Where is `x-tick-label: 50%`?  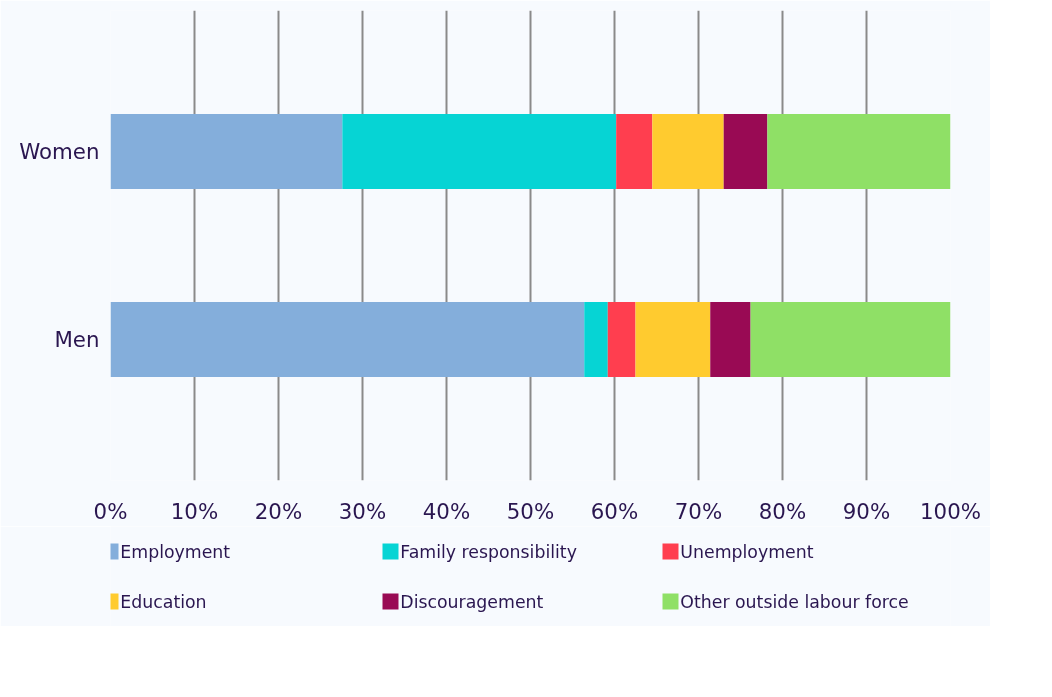 x-tick-label: 50% is located at coordinates (530, 511).